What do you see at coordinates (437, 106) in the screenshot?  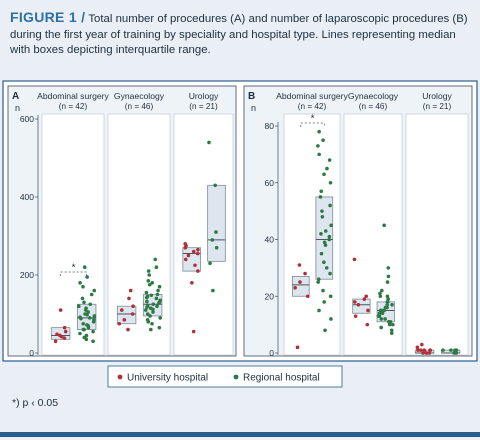 I see `group-n-label: (n = 21)` at bounding box center [437, 106].